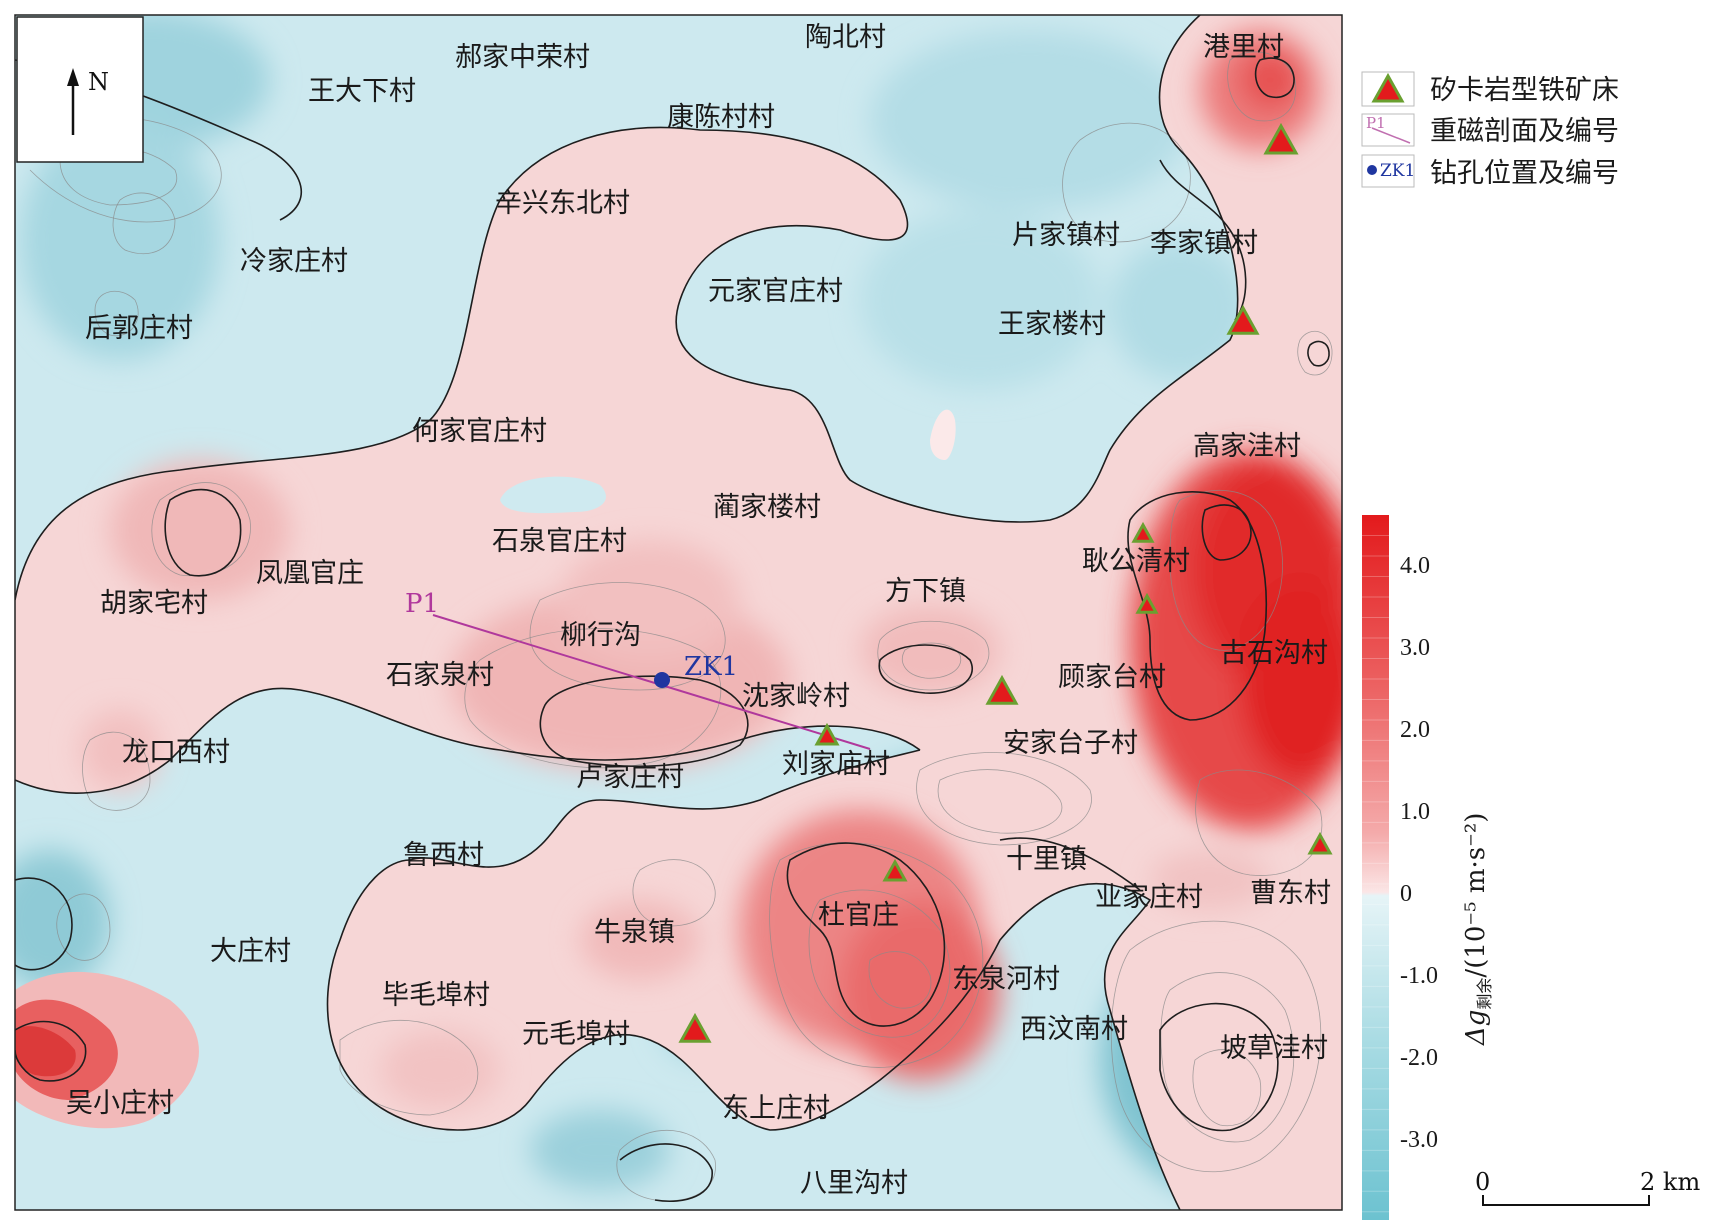  Describe the element at coordinates (721, 117) in the screenshot. I see `place-label: 康陈村村` at that location.